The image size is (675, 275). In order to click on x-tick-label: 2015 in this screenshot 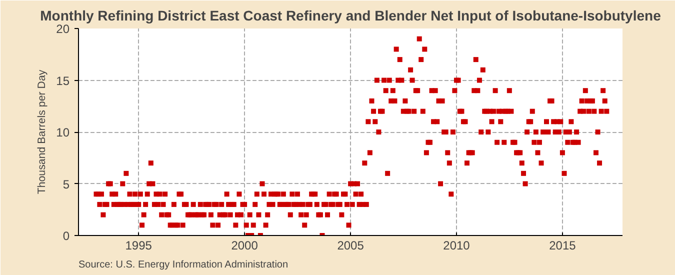, I will do `click(562, 245)`.